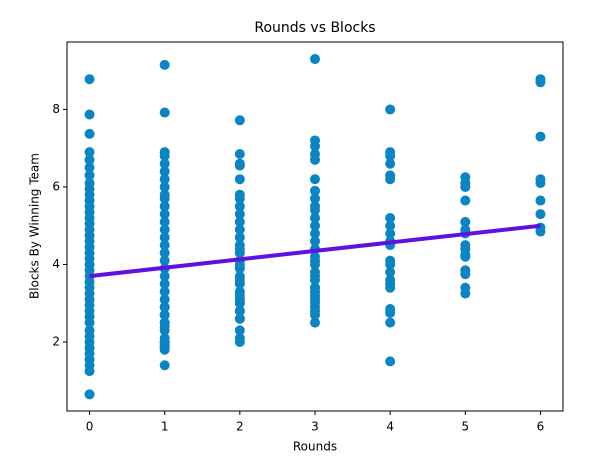  What do you see at coordinates (315, 251) in the screenshot?
I see `fit-line` at bounding box center [315, 251].